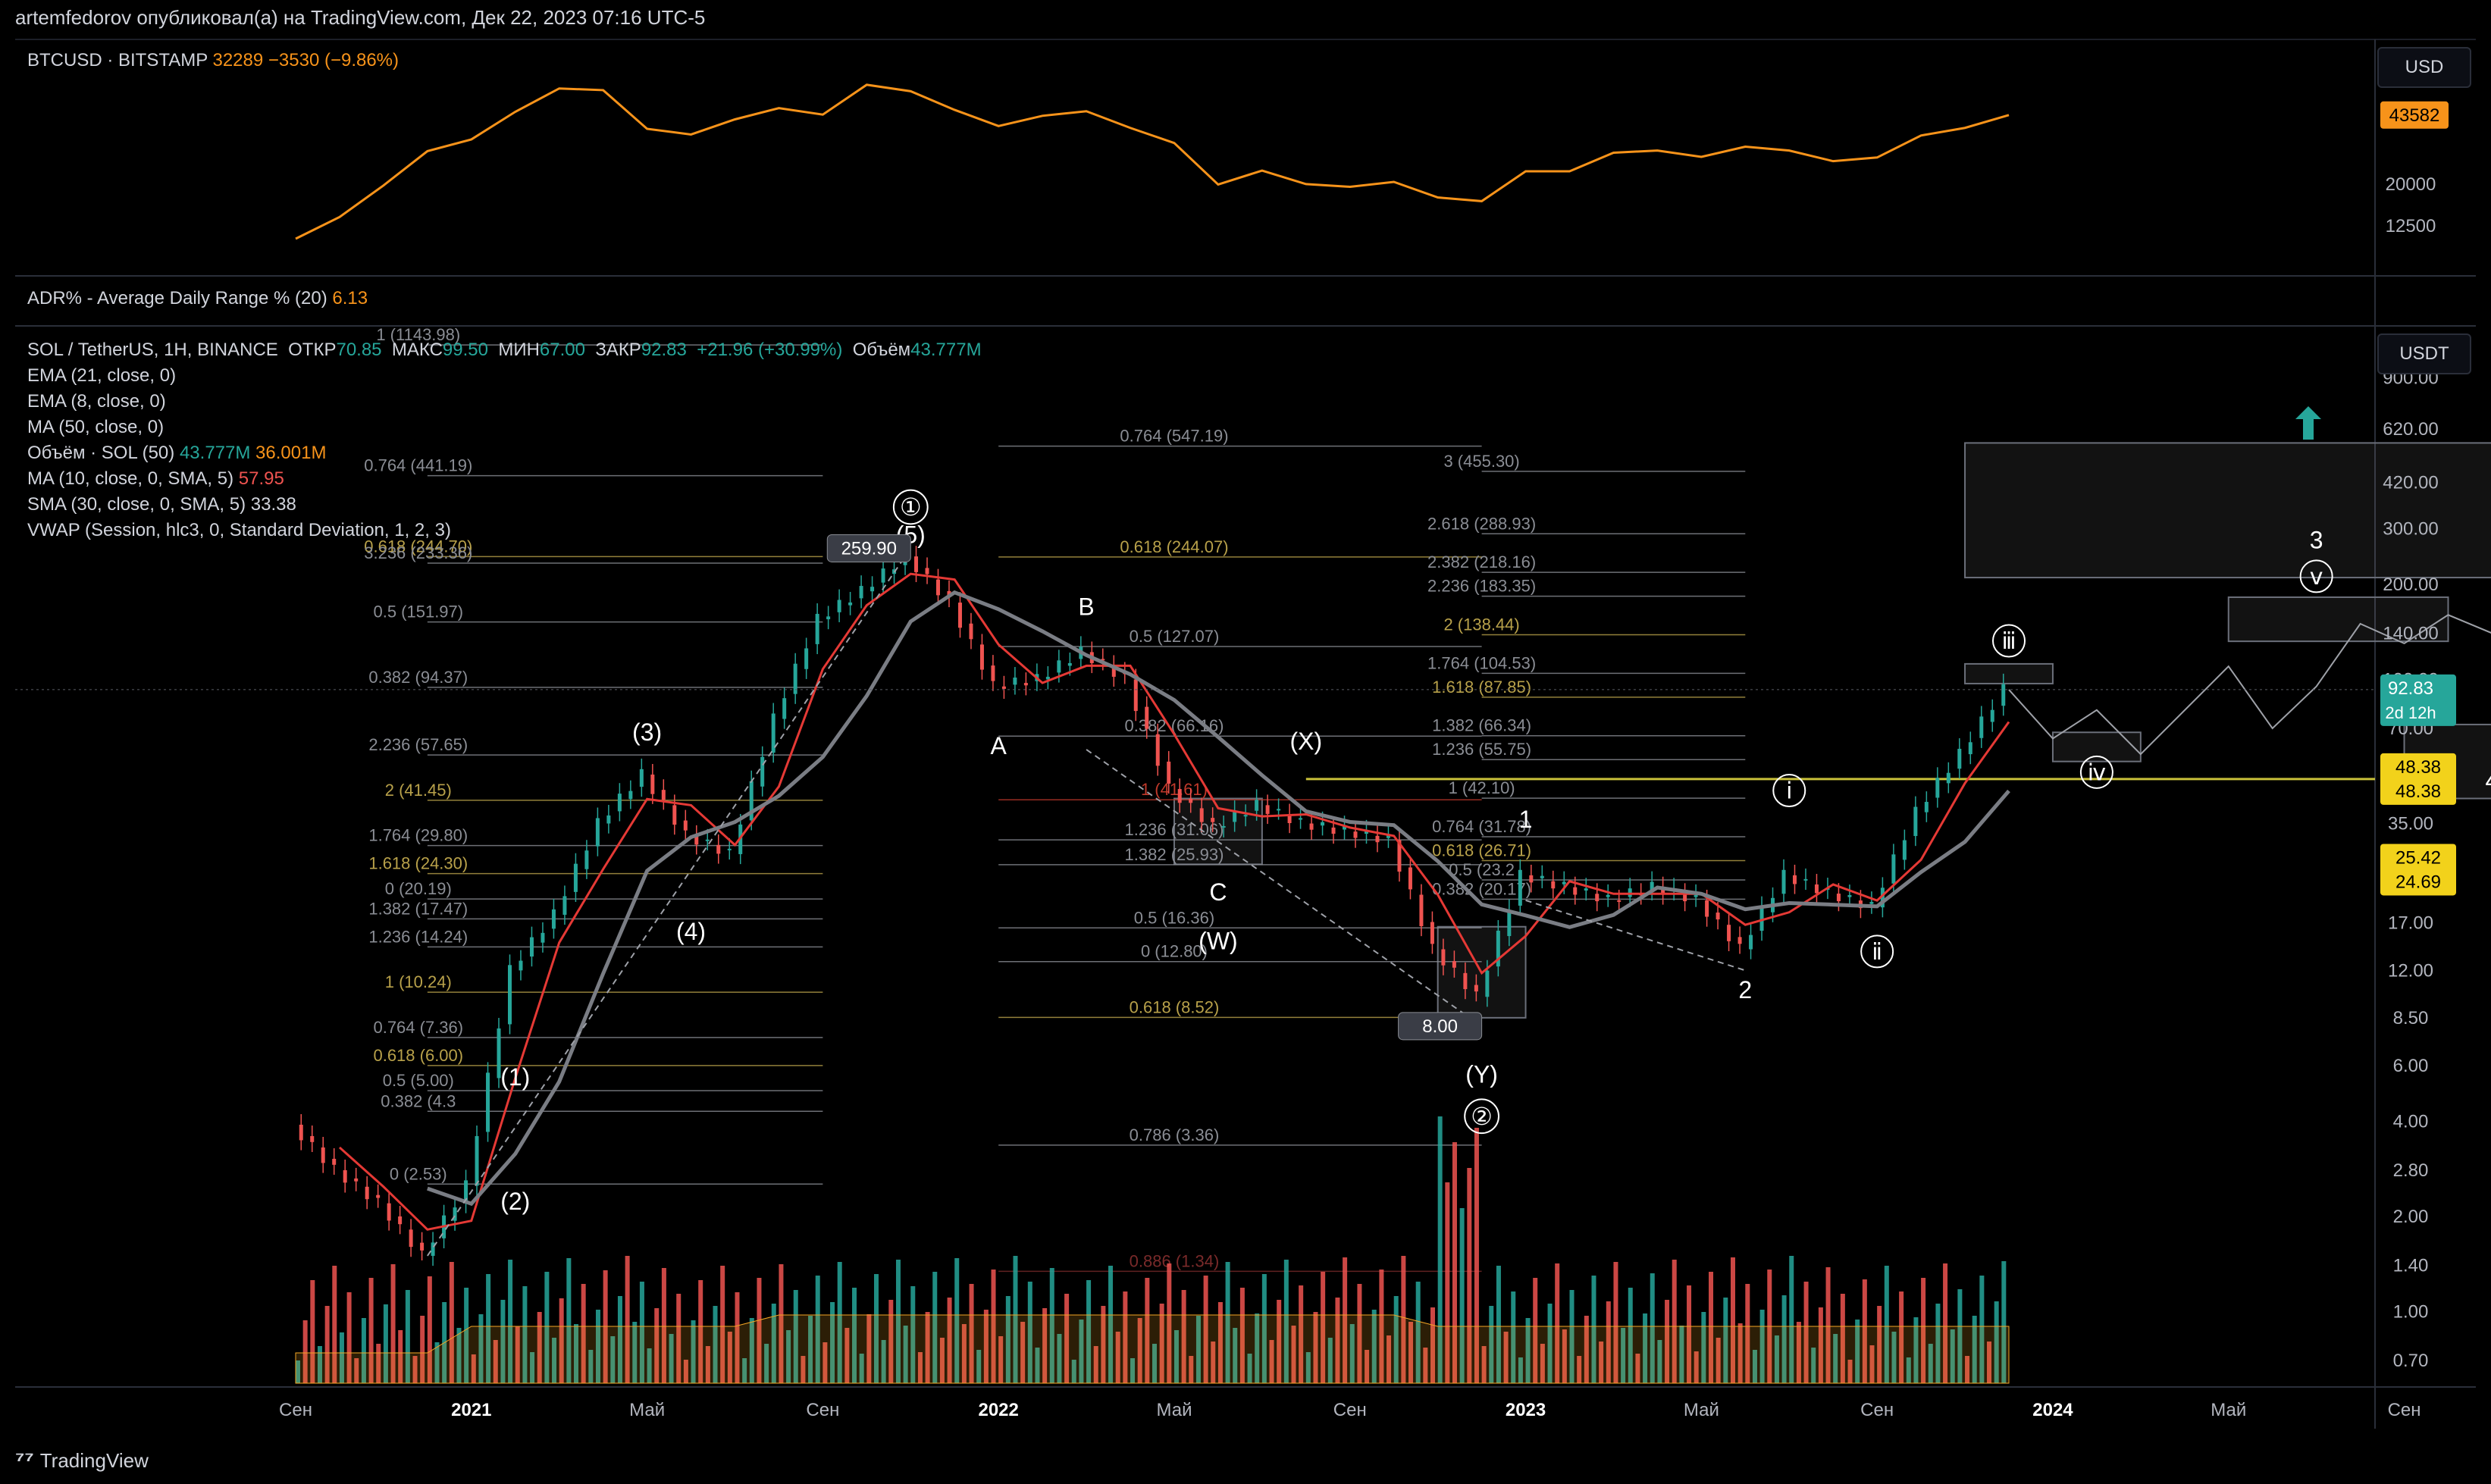 The width and height of the screenshot is (2491, 1484). What do you see at coordinates (2410, 824) in the screenshot?
I see `y-tick-label: 35.00` at bounding box center [2410, 824].